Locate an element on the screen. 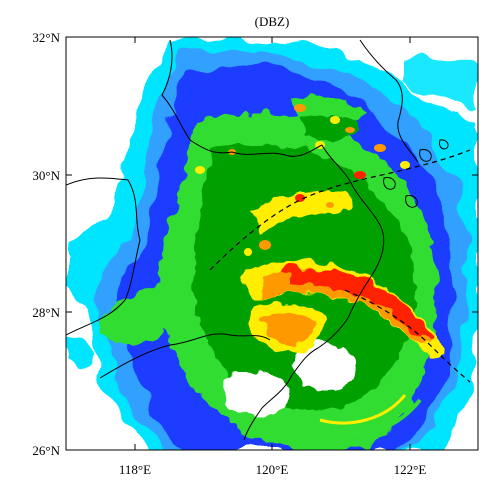  province-border-south is located at coordinates (185, 356).